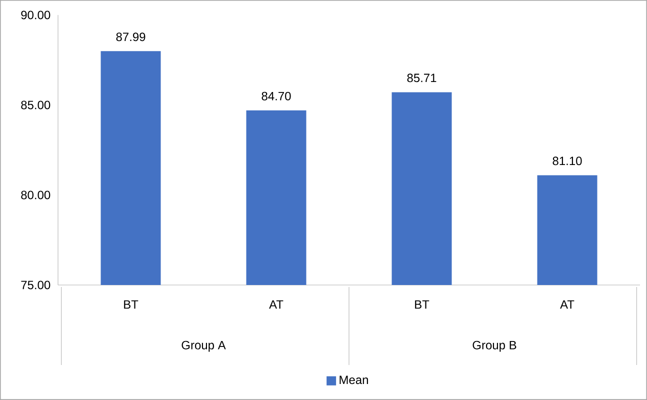  What do you see at coordinates (35, 285) in the screenshot?
I see `y-tick-label: 75.00` at bounding box center [35, 285].